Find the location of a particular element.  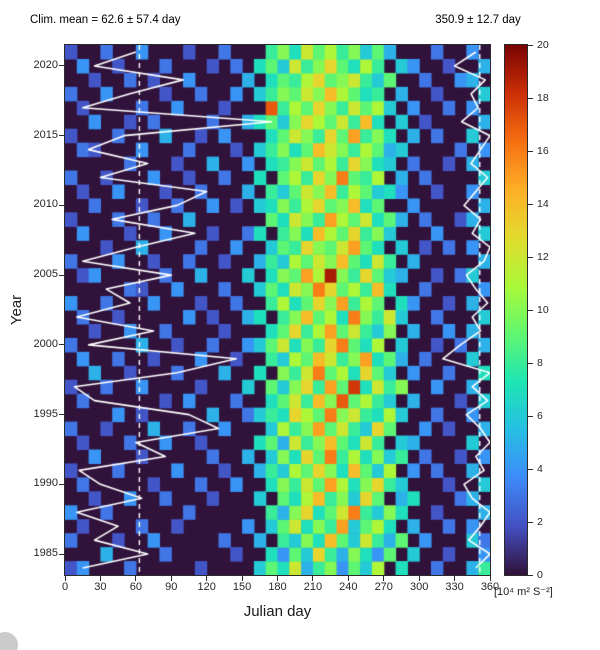

y-tick-label: 2020 is located at coordinates (45, 64).